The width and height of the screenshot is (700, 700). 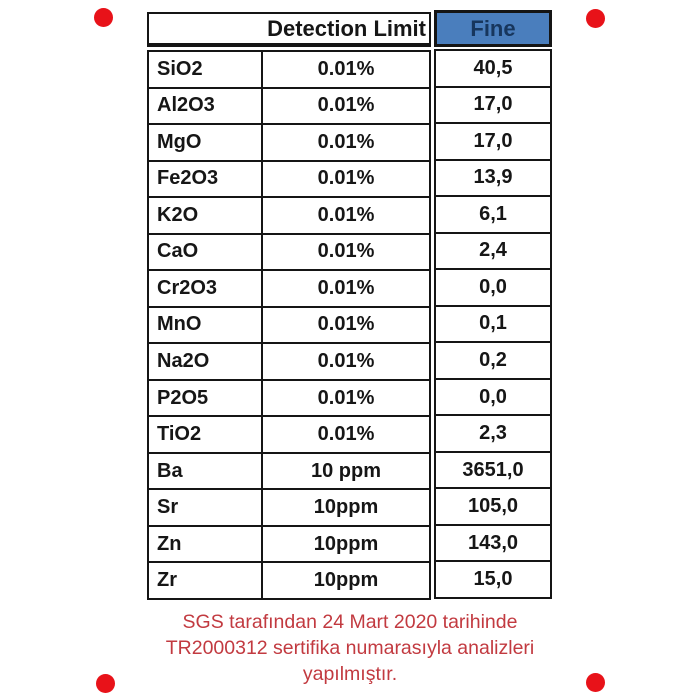 I want to click on table-row-fe2o3: Fe2O3 0.01%, so click(x=289, y=180).